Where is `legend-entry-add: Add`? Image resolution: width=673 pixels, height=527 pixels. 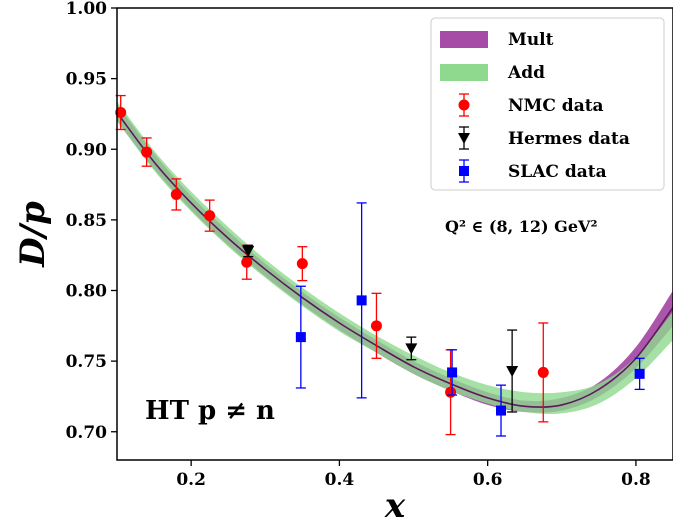 legend-entry-add: Add is located at coordinates (492, 73).